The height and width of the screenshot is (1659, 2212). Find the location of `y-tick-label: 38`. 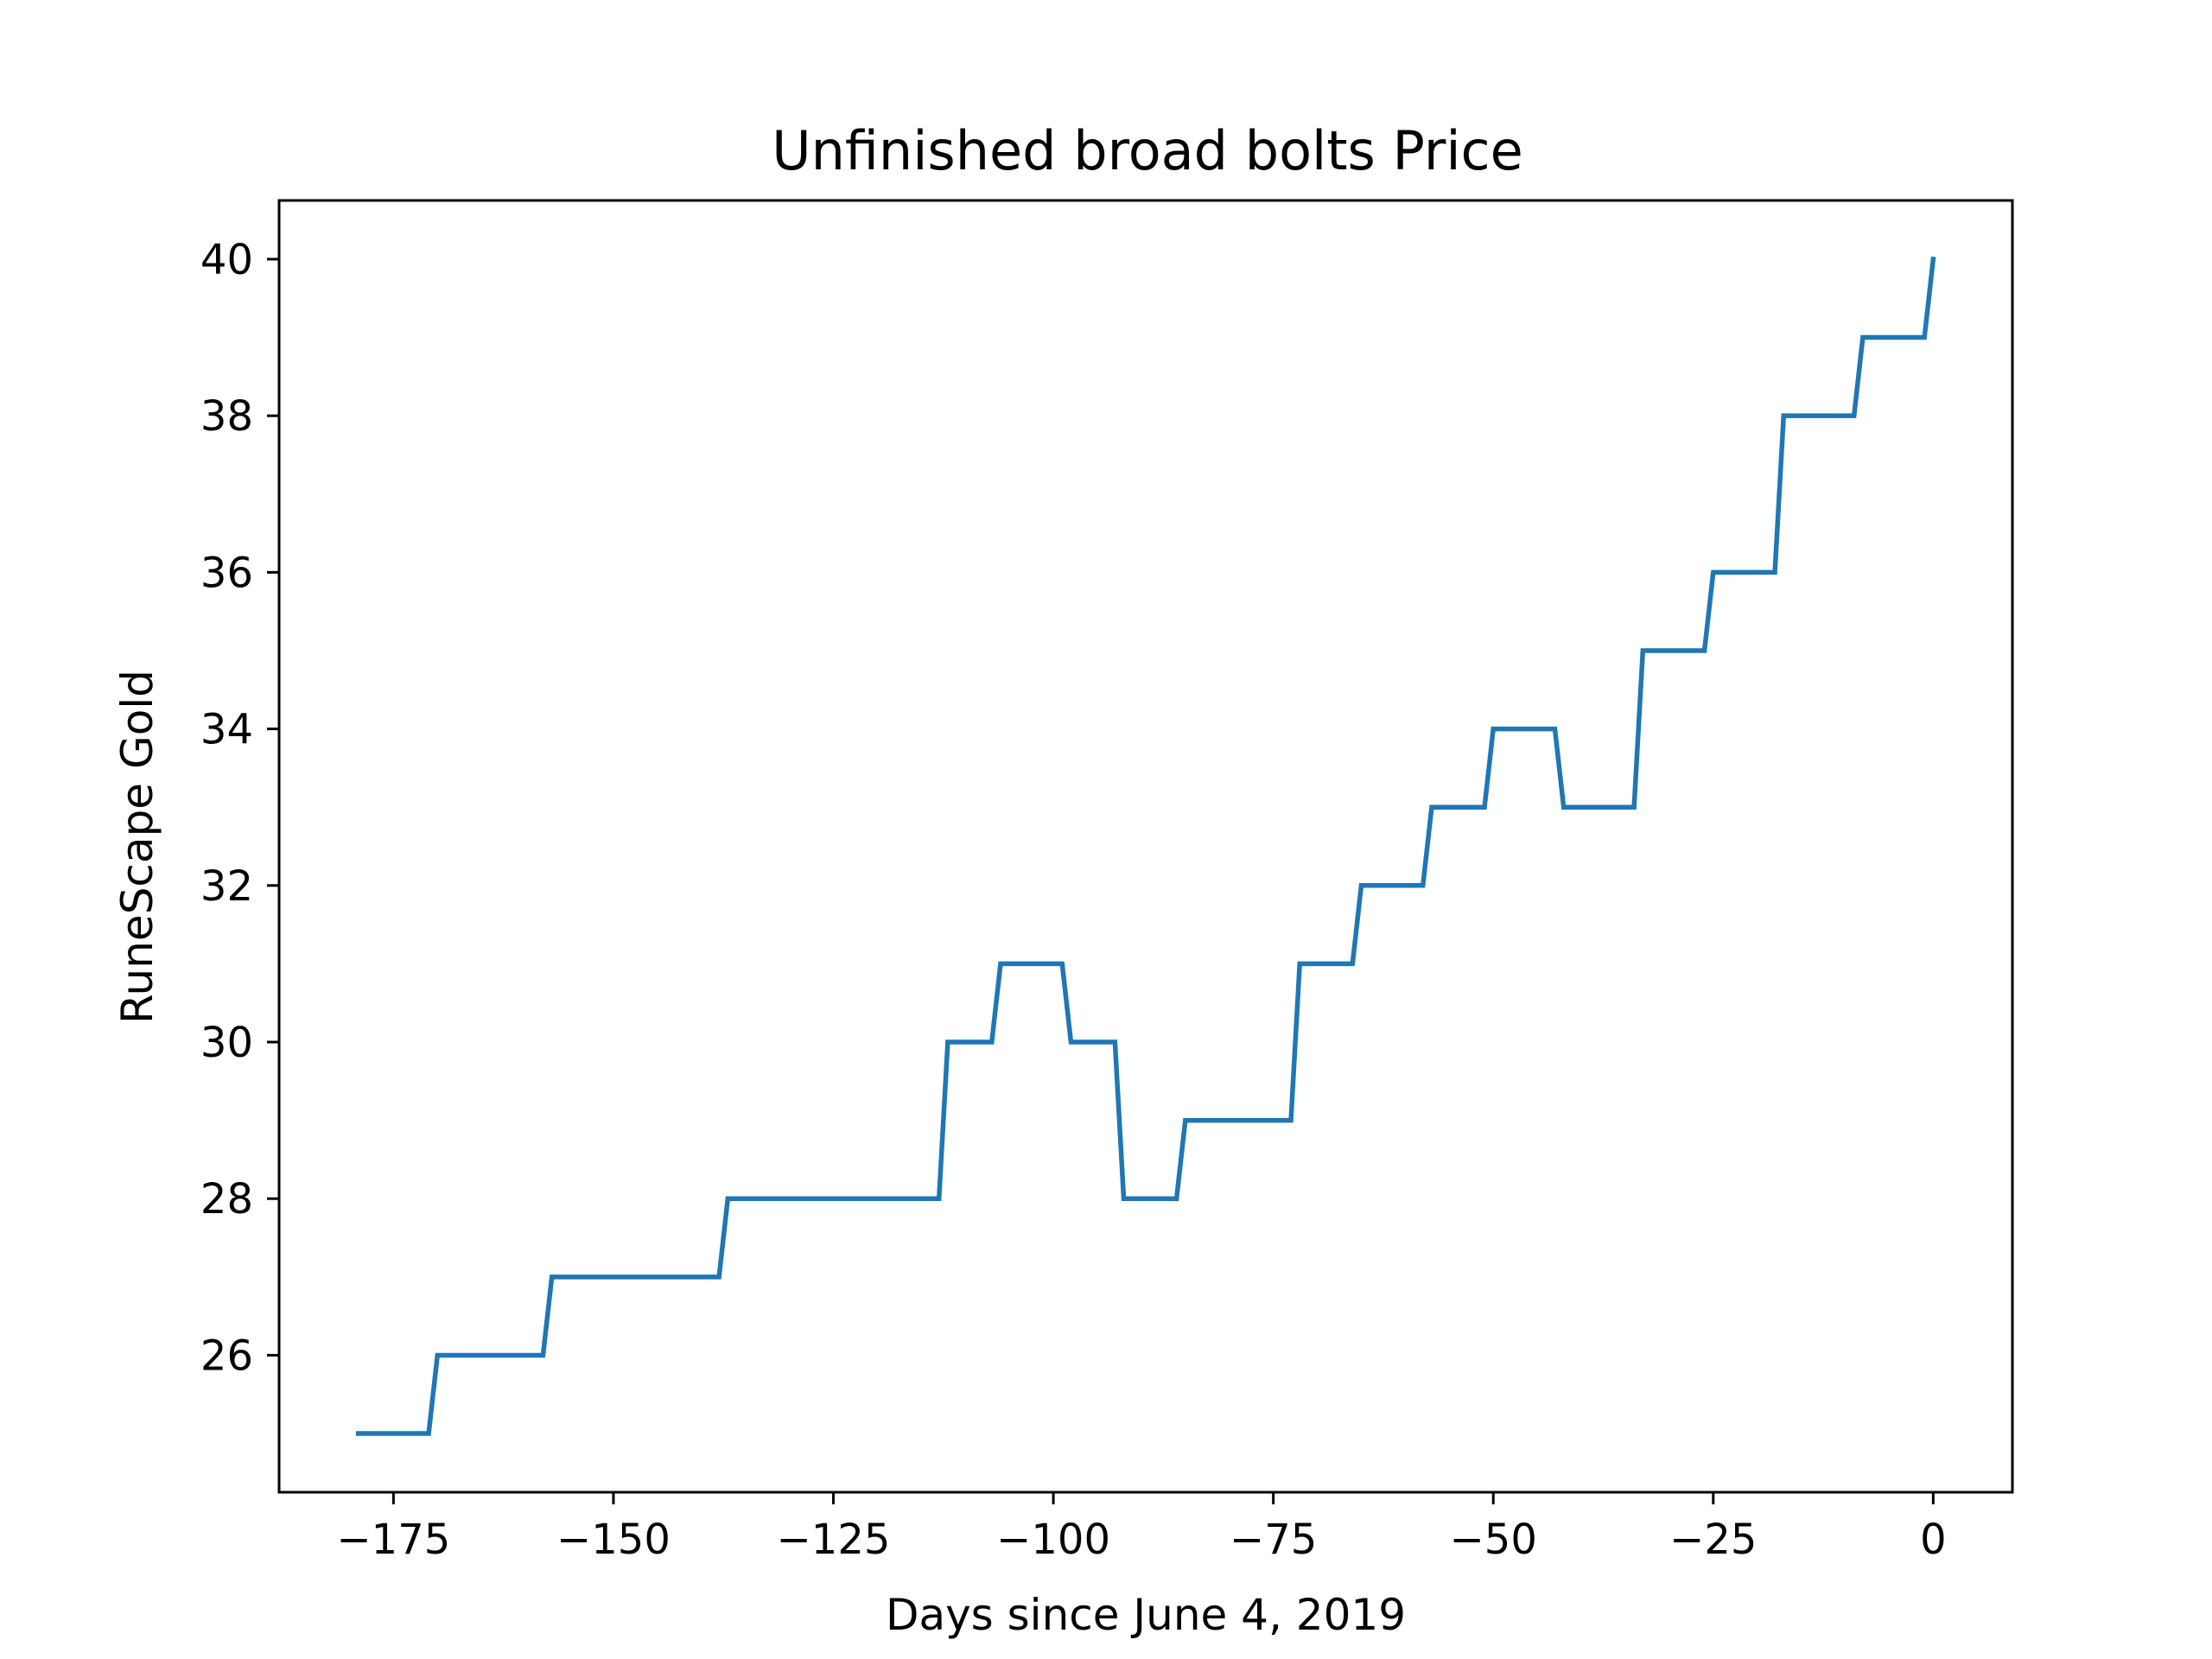

y-tick-label: 38 is located at coordinates (226, 416).